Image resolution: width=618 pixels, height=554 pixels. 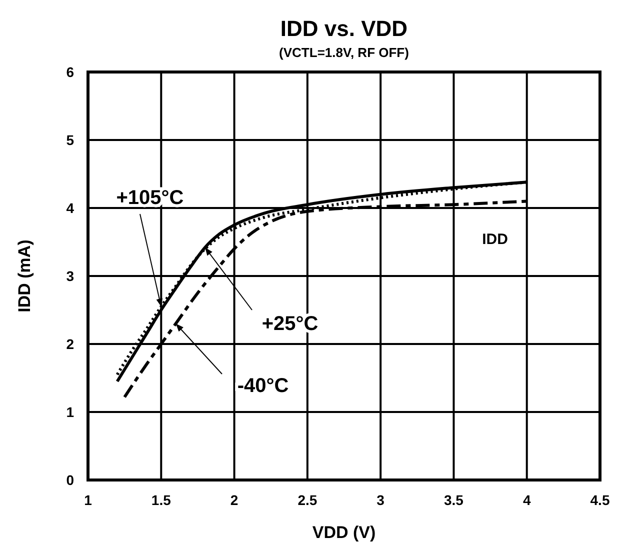 I want to click on y-tick-label: 4, so click(x=70, y=208).